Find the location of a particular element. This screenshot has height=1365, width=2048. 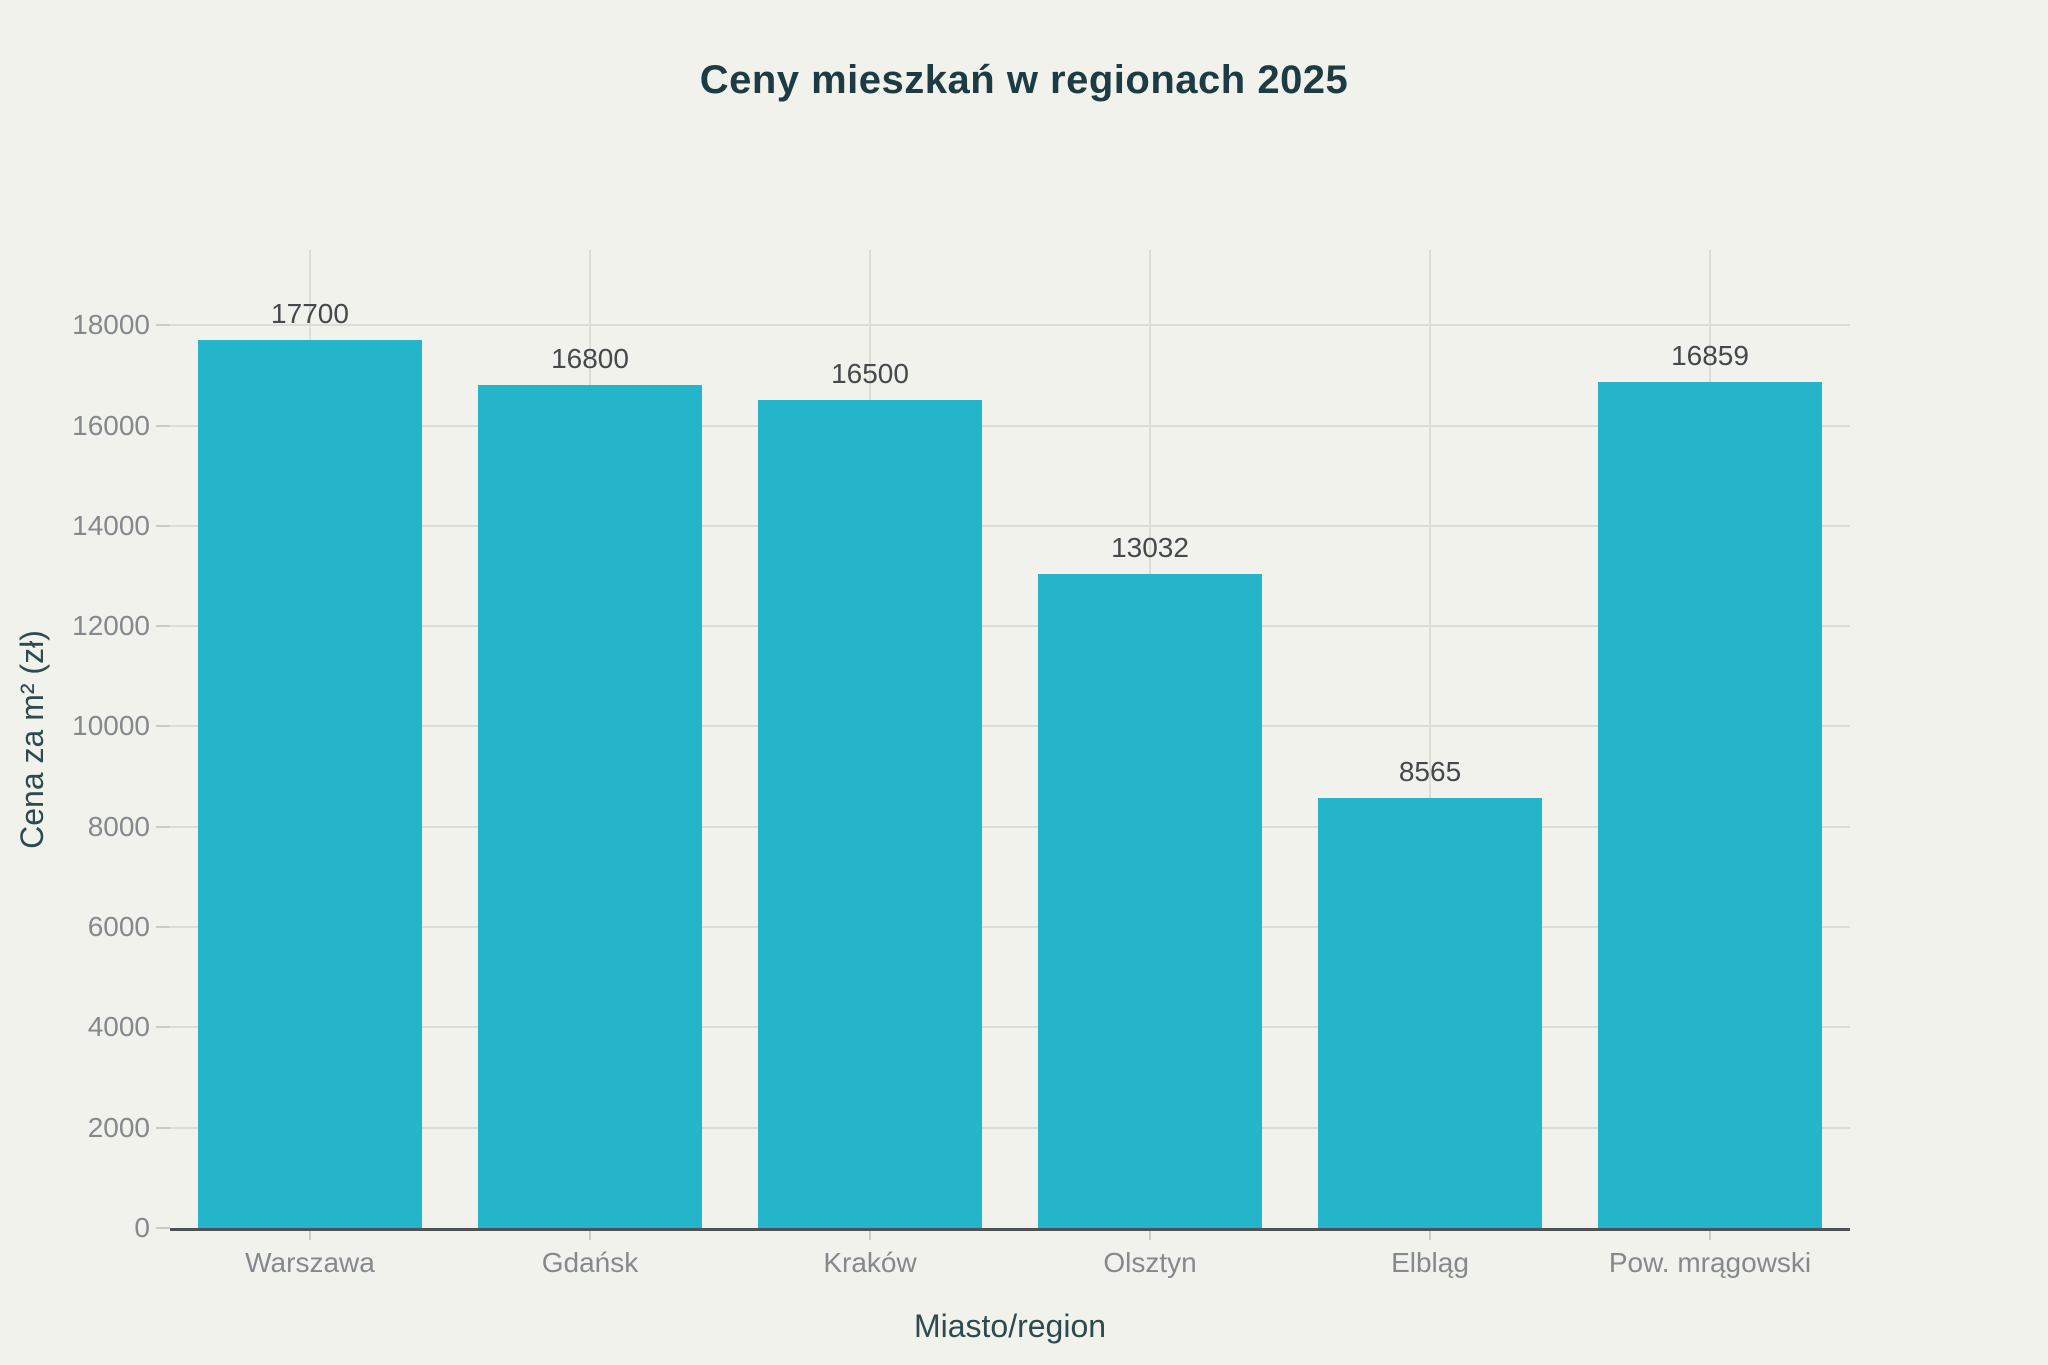

x-tick-label: Gdańsk is located at coordinates (590, 1262).